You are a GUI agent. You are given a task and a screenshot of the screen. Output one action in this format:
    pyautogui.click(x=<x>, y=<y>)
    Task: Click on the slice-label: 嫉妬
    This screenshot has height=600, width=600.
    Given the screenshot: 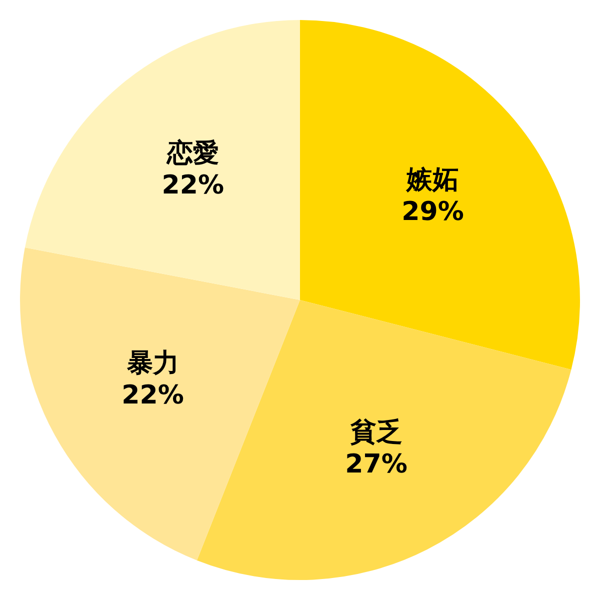 What is the action you would take?
    pyautogui.click(x=432, y=179)
    